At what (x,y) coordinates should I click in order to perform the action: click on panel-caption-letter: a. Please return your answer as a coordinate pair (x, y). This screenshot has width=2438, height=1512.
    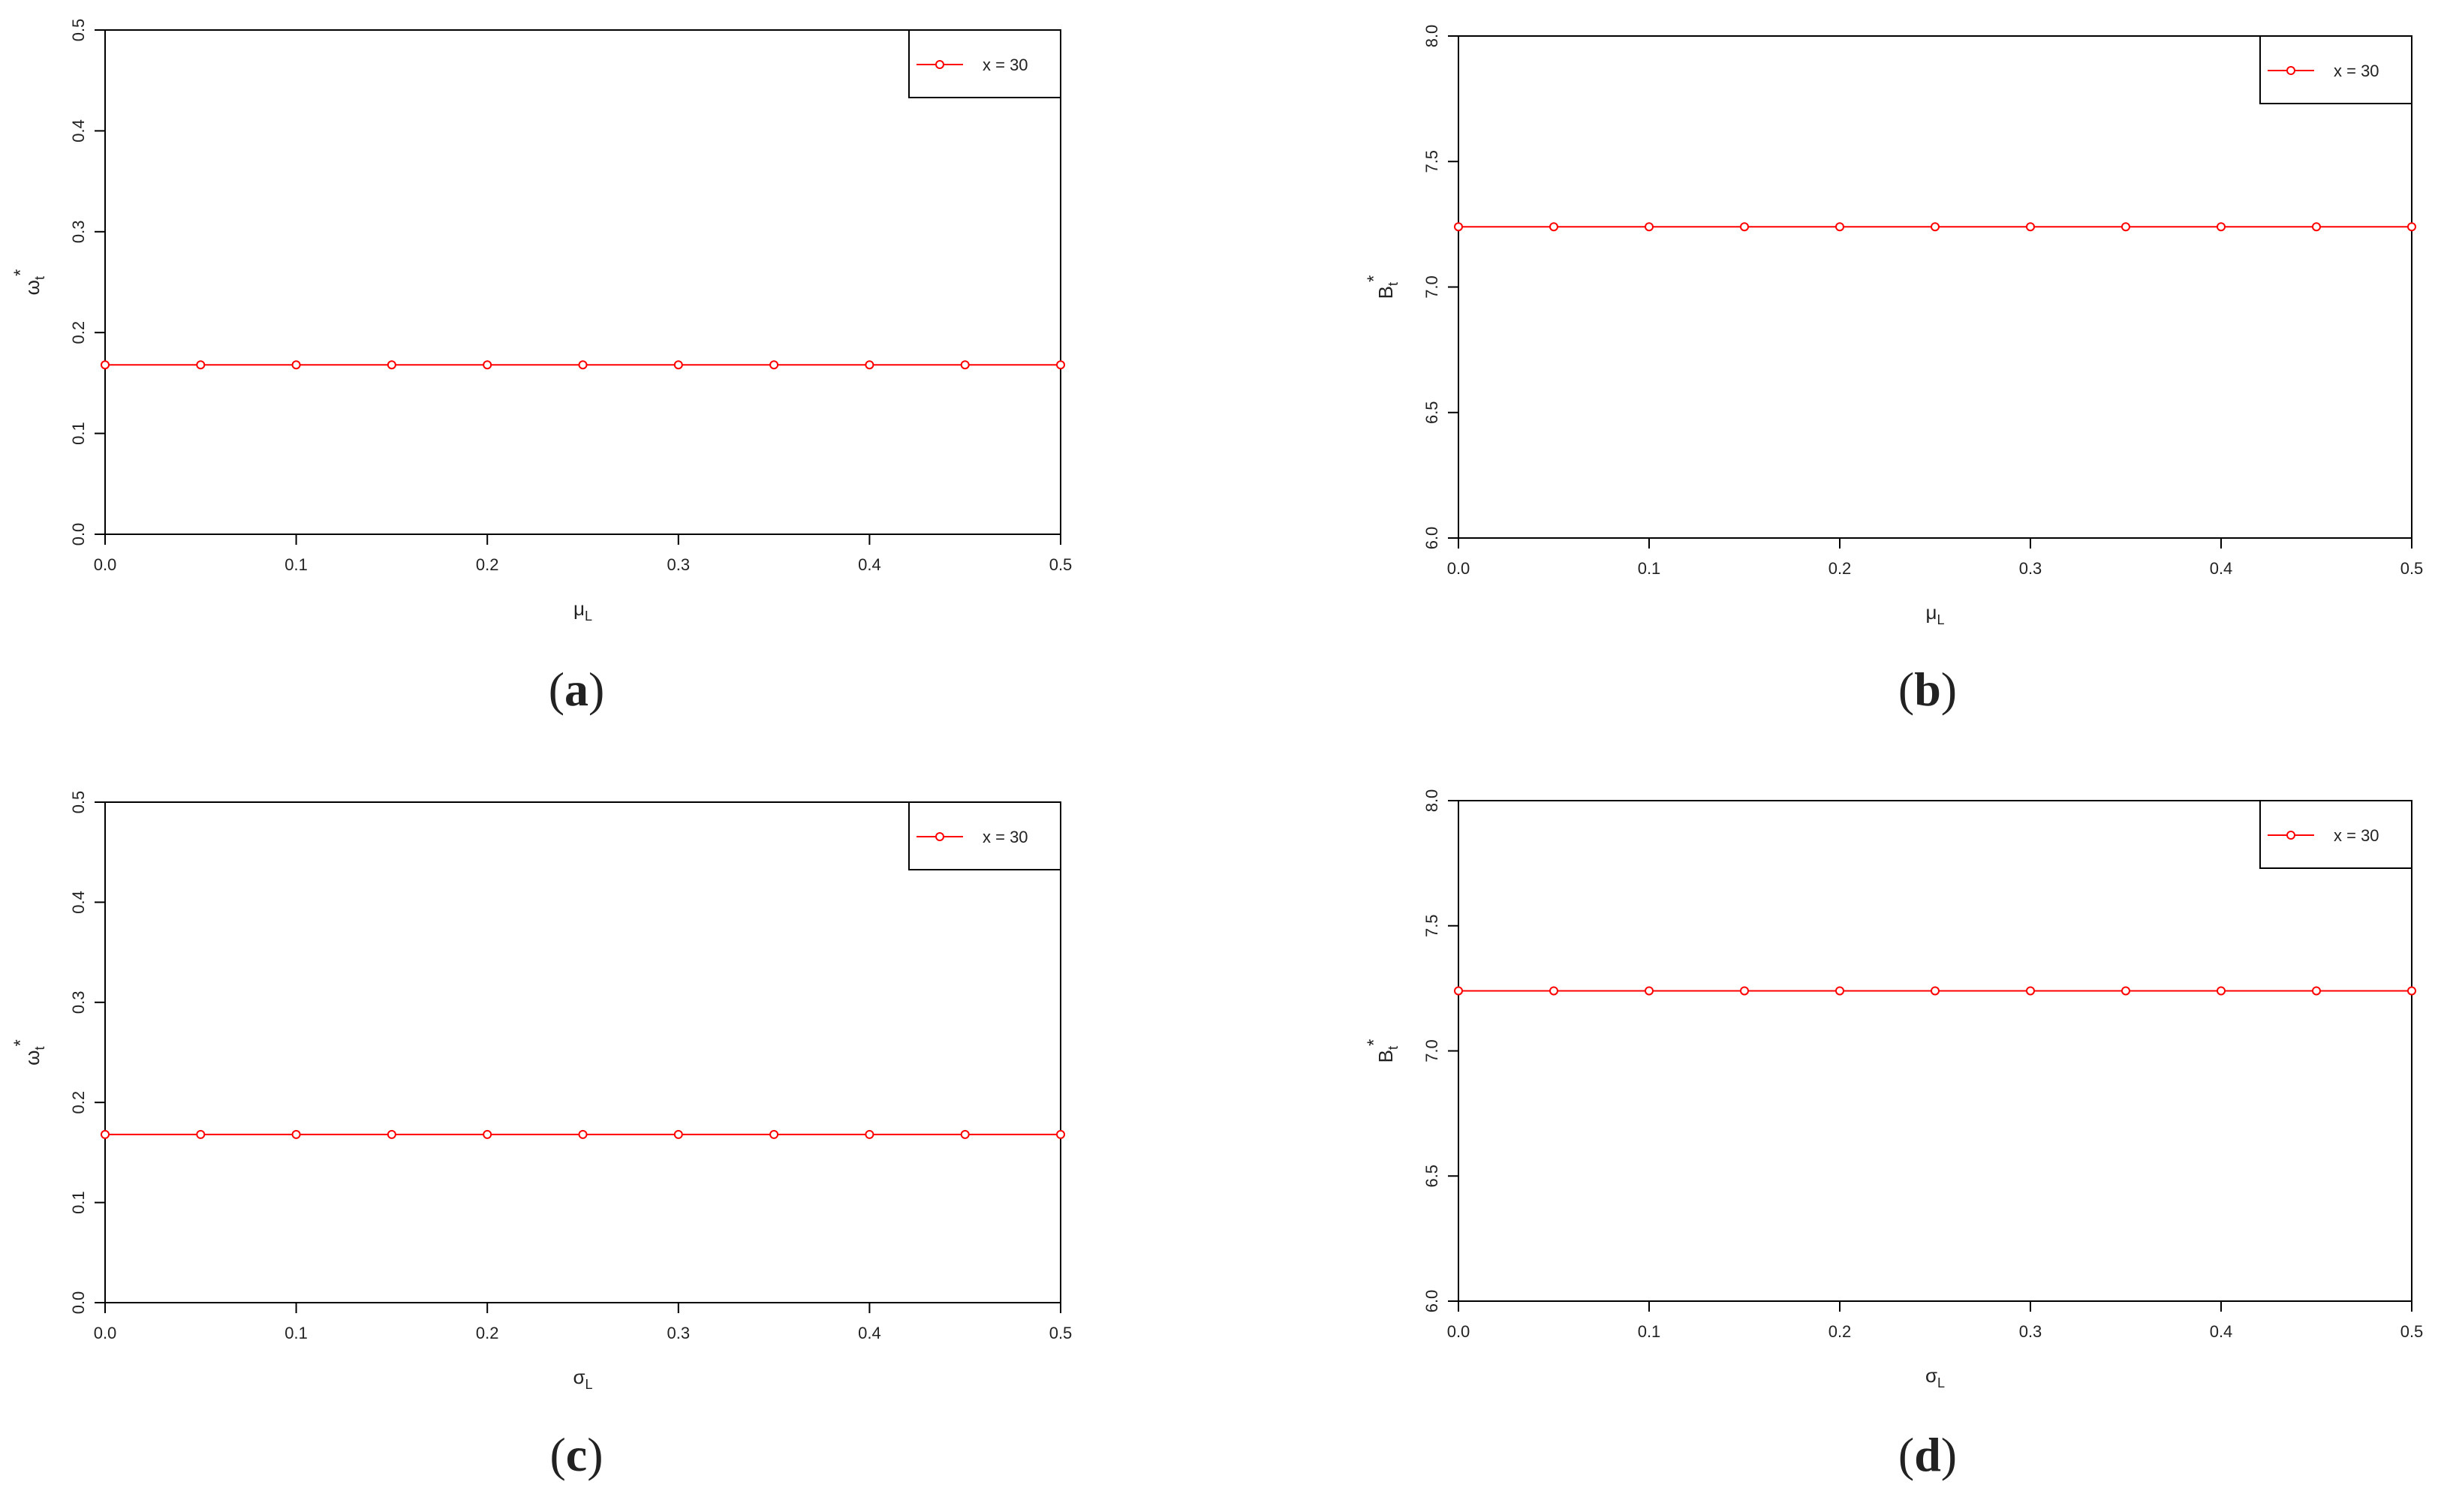
    Looking at the image, I should click on (576, 689).